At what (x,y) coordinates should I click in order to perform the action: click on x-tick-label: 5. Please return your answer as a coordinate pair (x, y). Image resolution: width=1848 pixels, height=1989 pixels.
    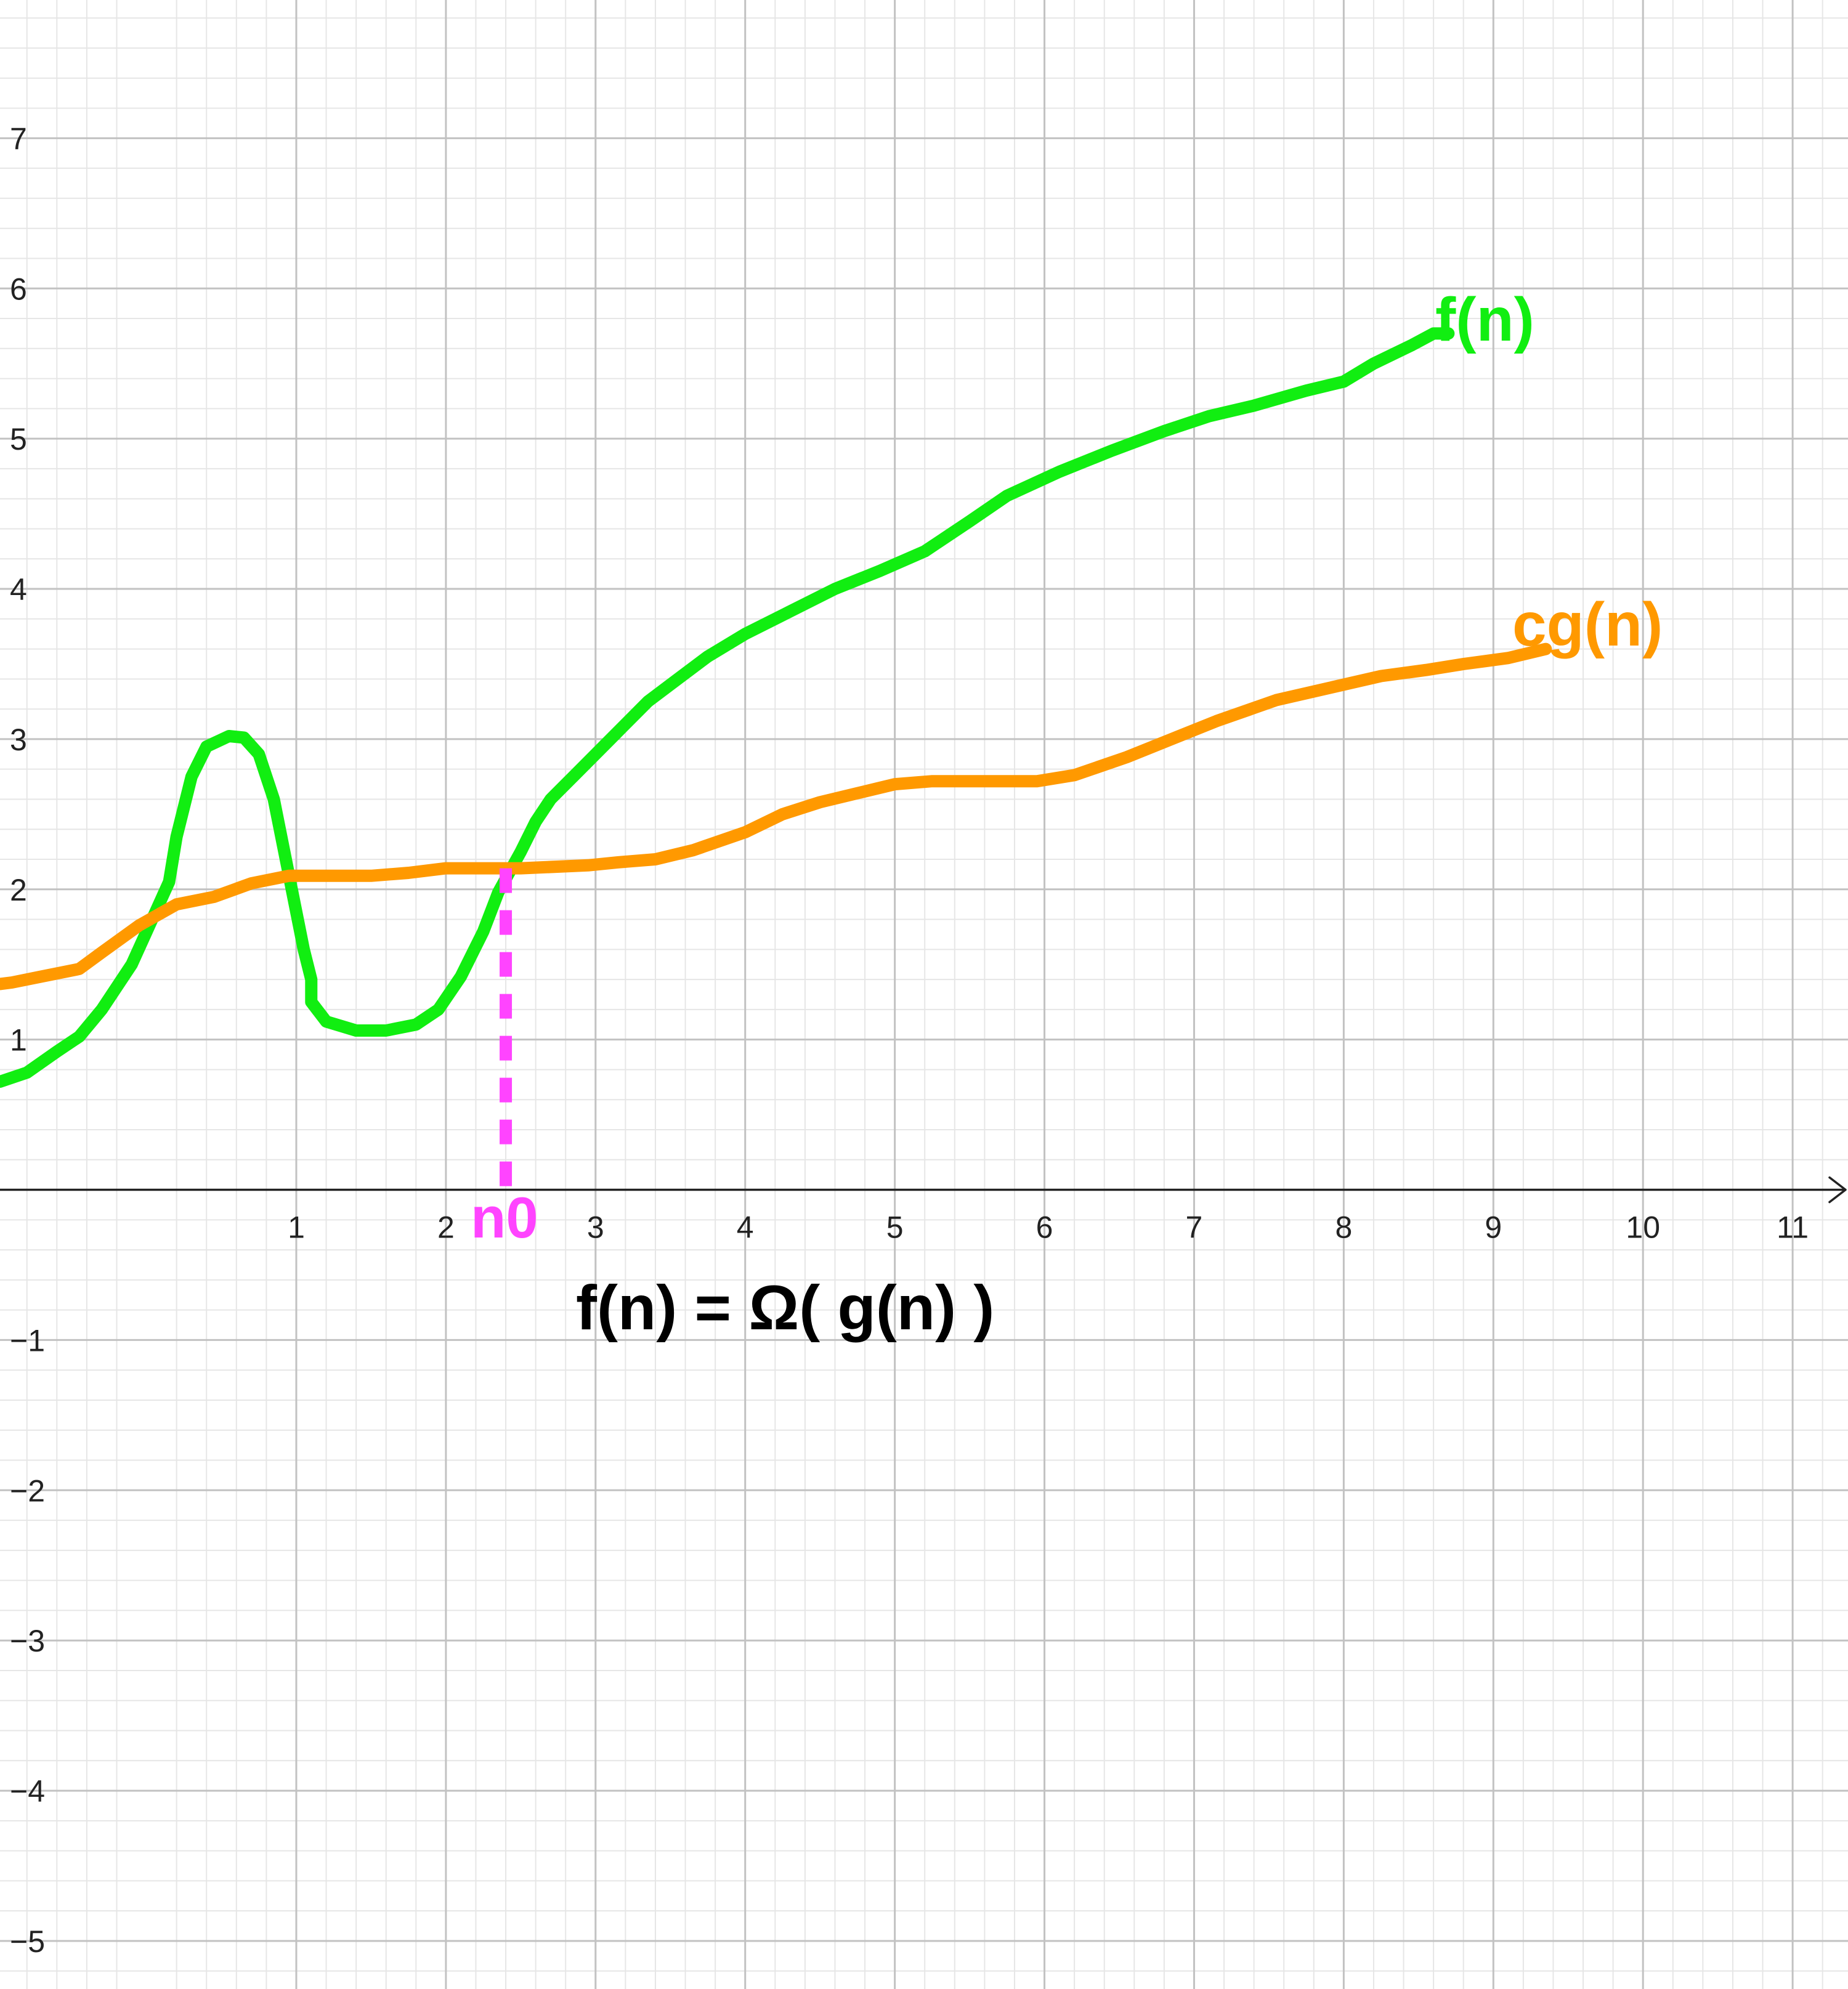
    Looking at the image, I should click on (895, 1227).